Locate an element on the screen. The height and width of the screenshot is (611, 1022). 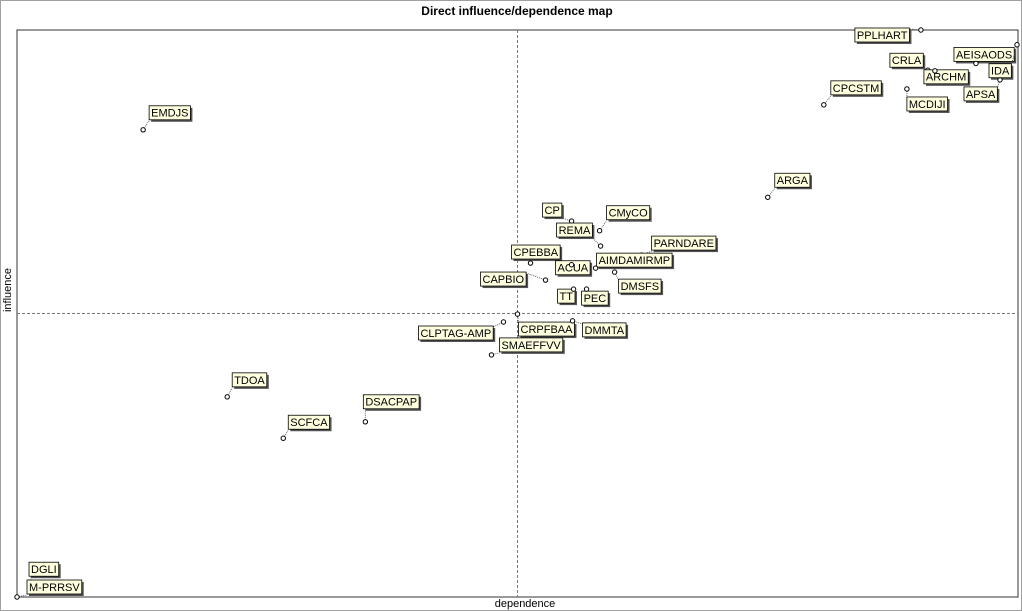
point-label: SMAEFFVV is located at coordinates (531, 346).